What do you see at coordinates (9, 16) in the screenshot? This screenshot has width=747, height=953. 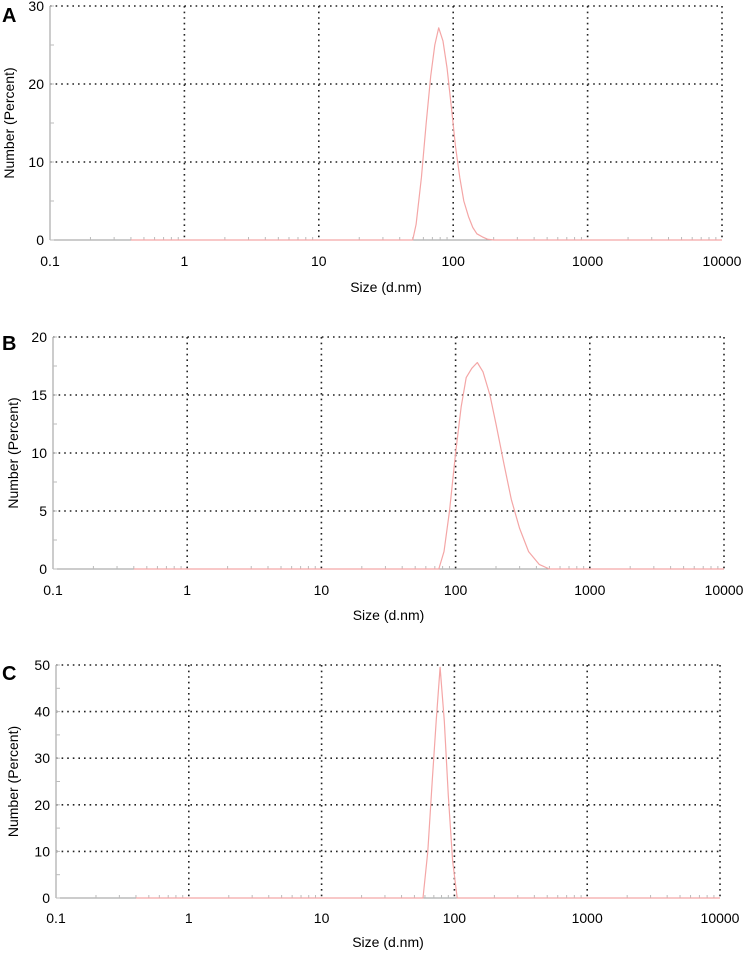 I see `panel-label-a: A` at bounding box center [9, 16].